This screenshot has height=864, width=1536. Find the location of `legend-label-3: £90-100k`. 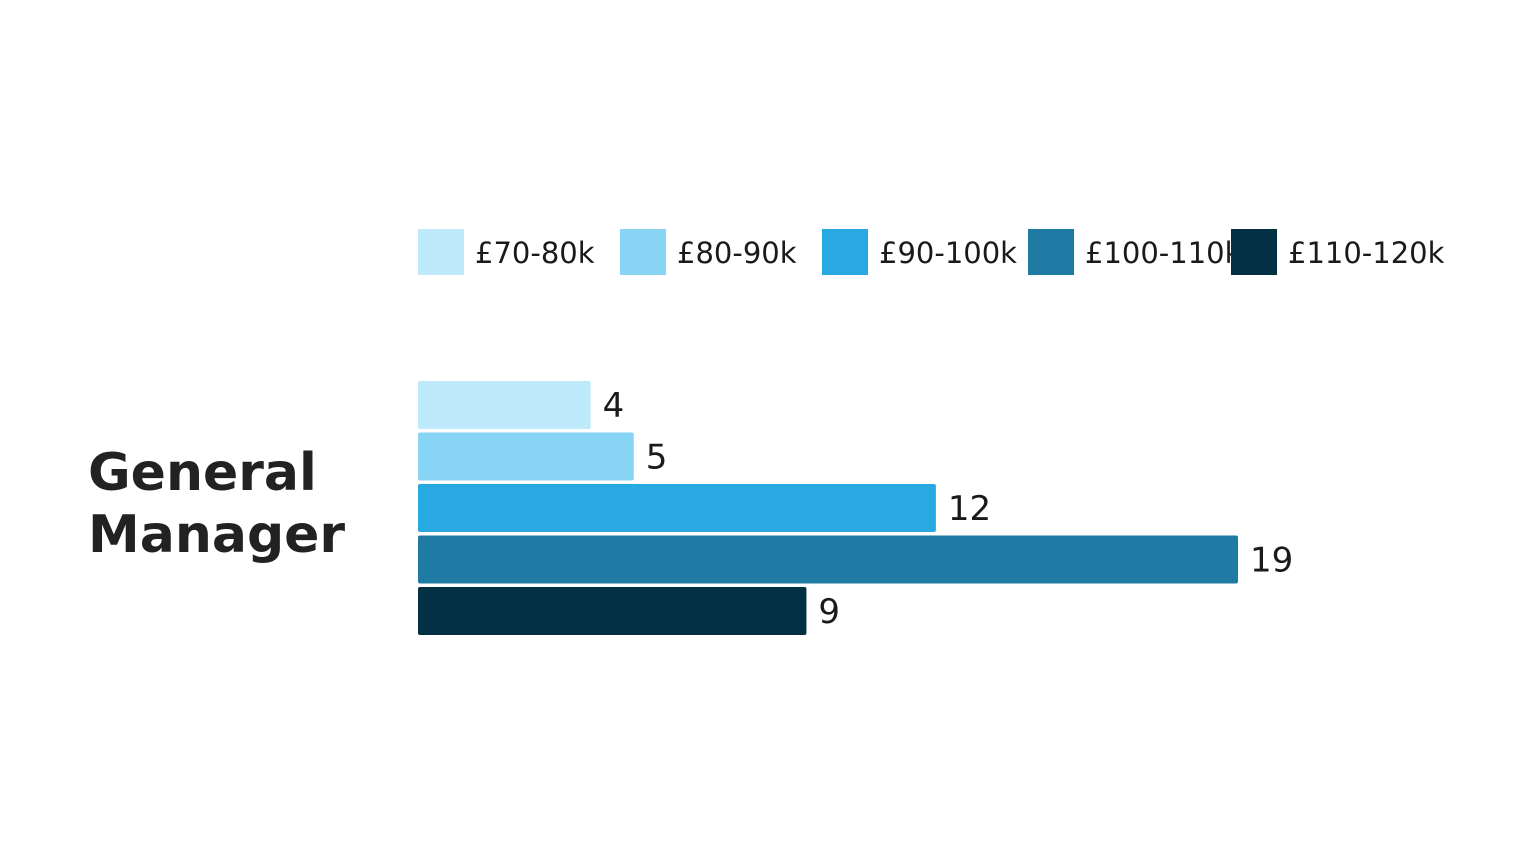

legend-label-3: £90-100k is located at coordinates (948, 253).